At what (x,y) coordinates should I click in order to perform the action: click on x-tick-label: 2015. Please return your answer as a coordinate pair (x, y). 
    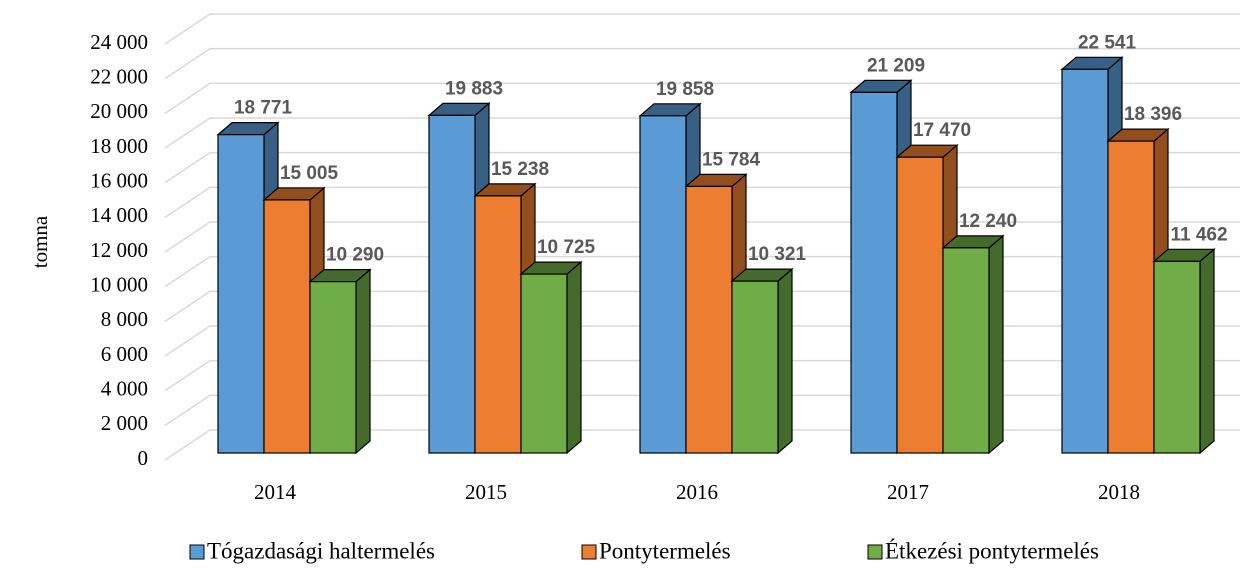
    Looking at the image, I should click on (486, 492).